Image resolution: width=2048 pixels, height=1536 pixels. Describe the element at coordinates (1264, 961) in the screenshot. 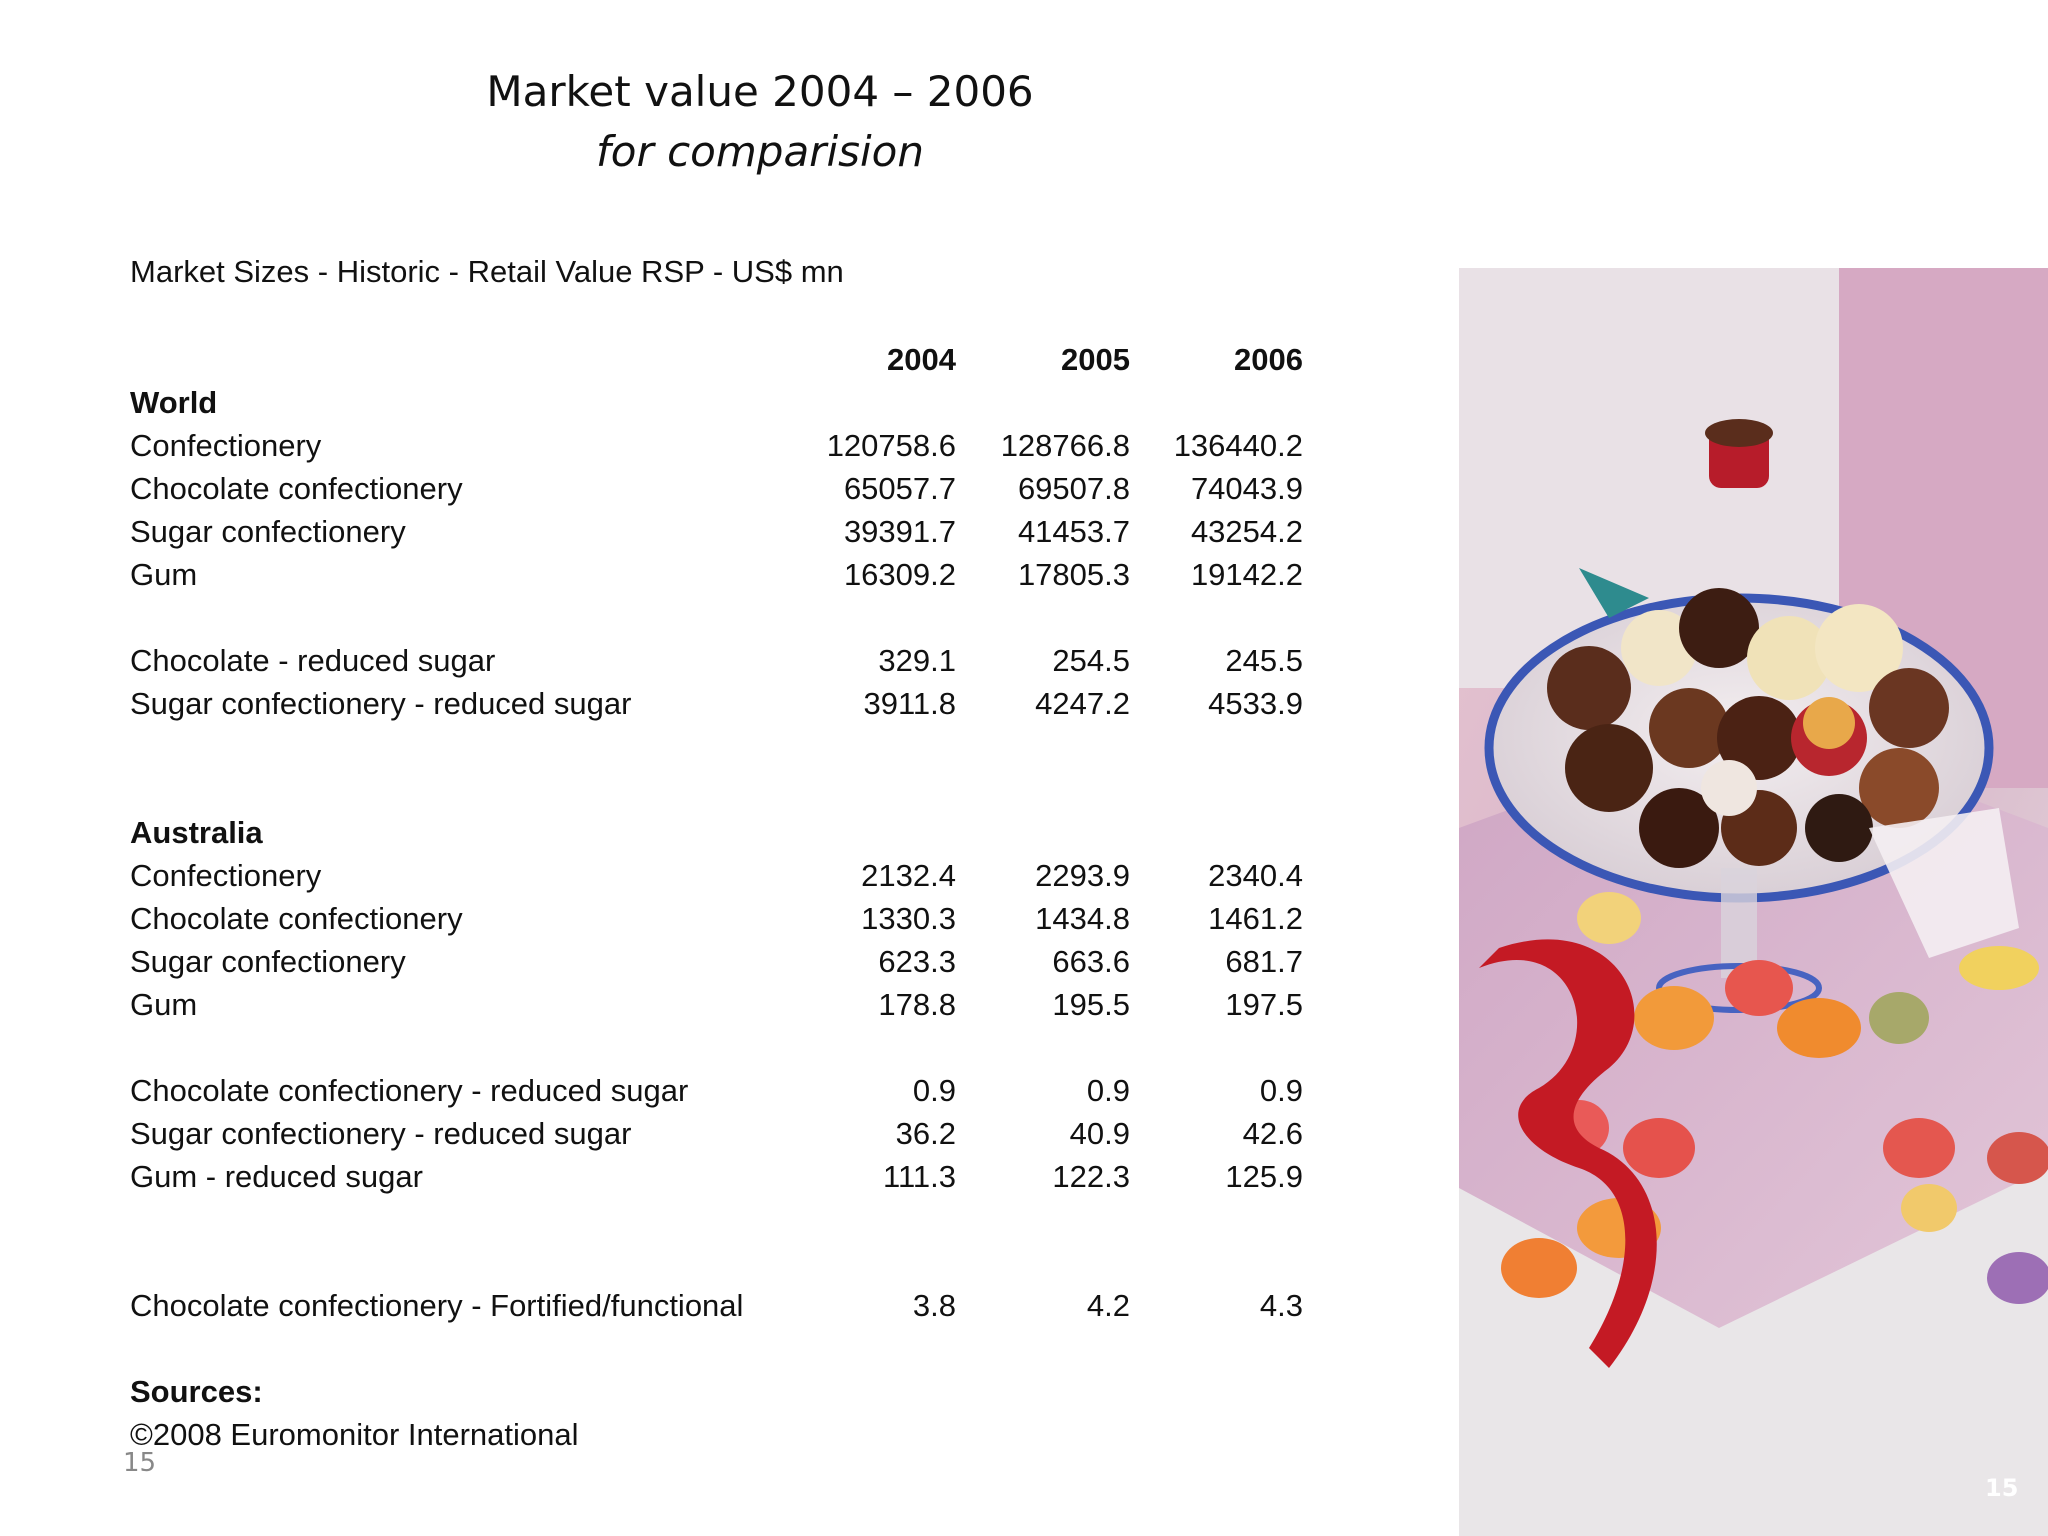

I see `cell-2006: 681.7` at that location.